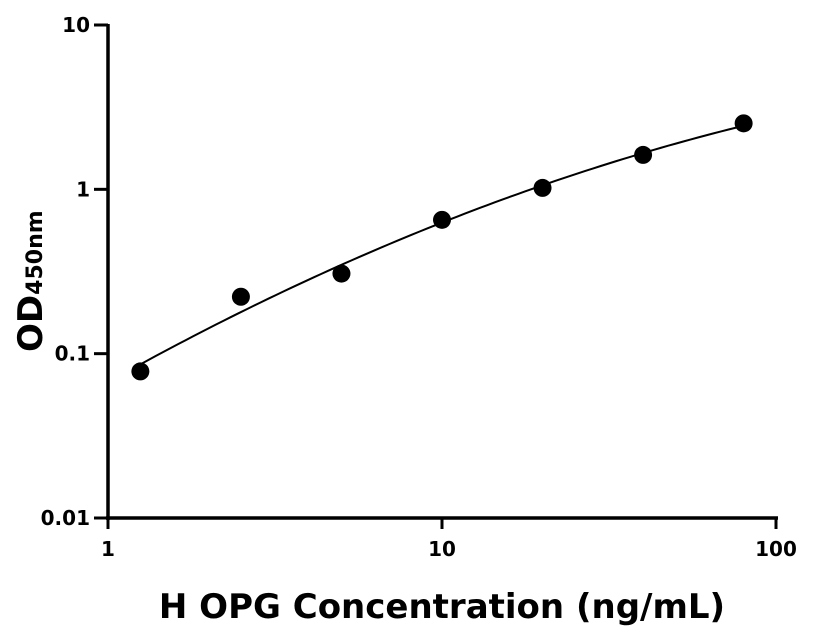  Describe the element at coordinates (72, 354) in the screenshot. I see `y-tick-label: 0.1` at that location.